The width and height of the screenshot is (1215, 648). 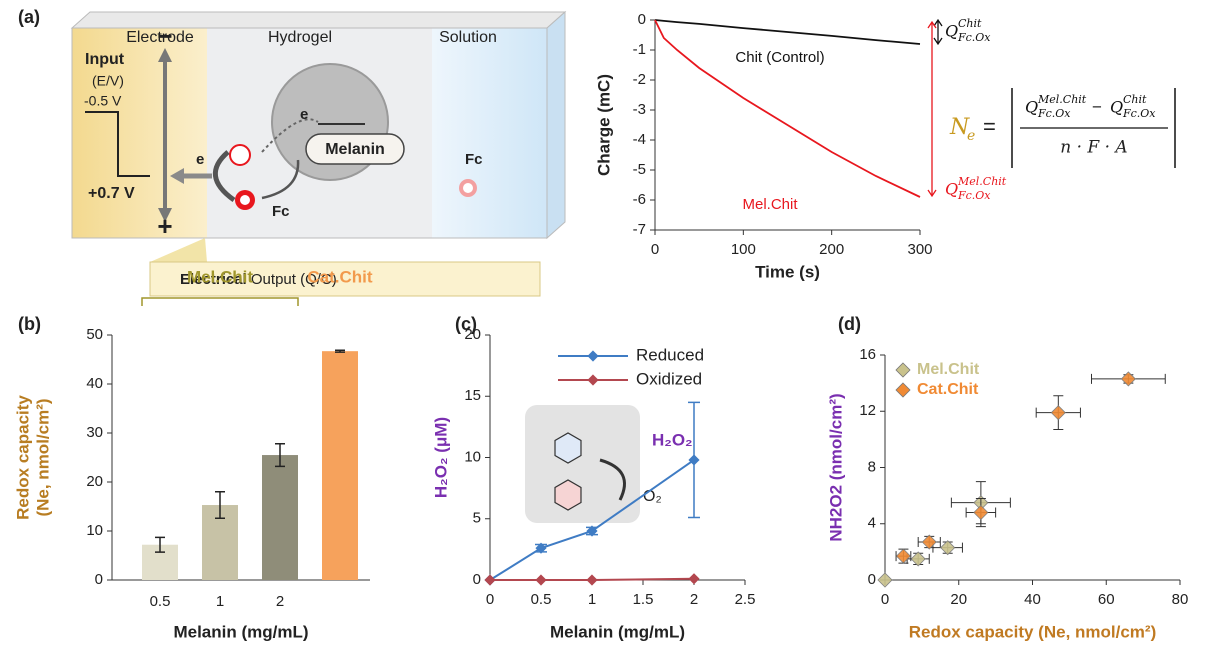 What do you see at coordinates (770, 204) in the screenshot?
I see `series-label: Mel.Chit` at bounding box center [770, 204].